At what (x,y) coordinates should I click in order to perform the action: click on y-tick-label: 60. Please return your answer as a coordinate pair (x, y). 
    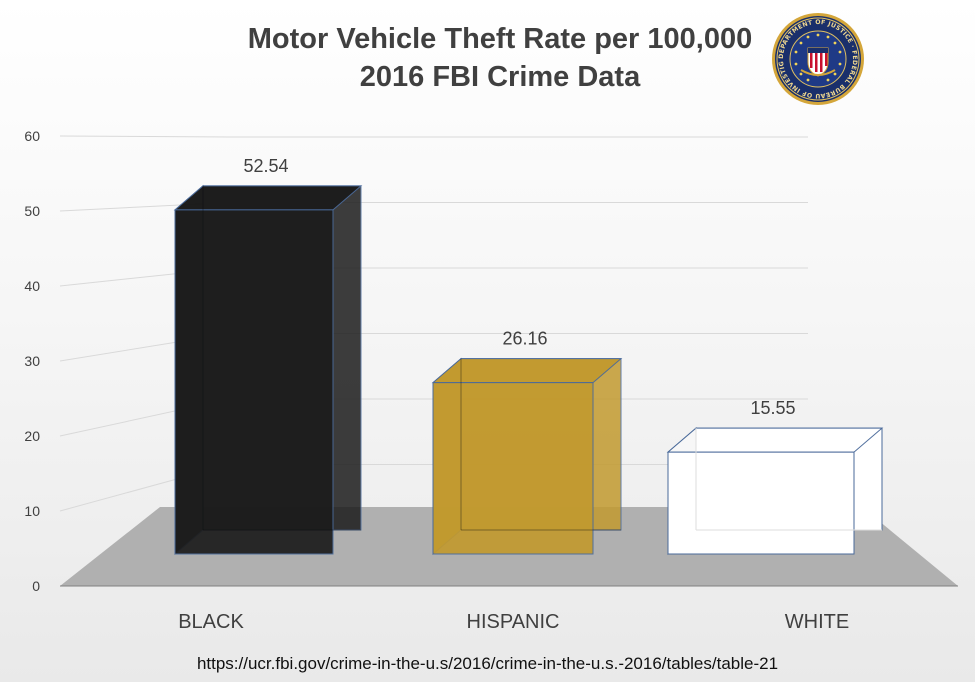
    Looking at the image, I should click on (32, 136).